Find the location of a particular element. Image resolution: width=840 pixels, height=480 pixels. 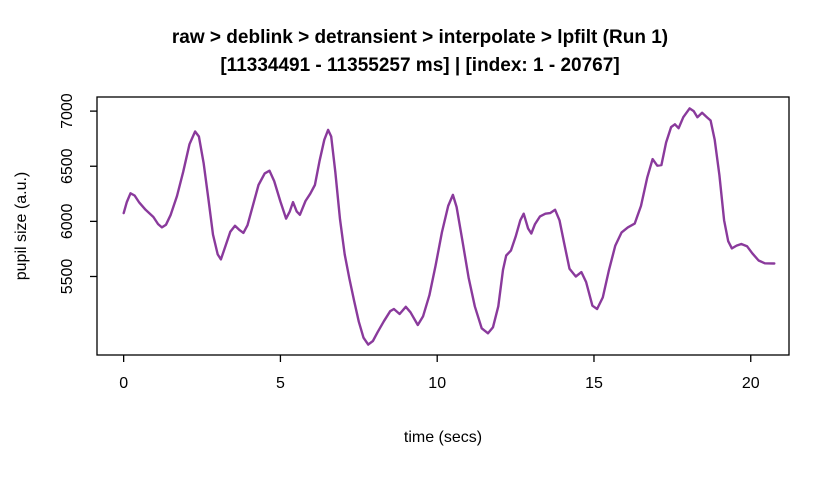

y-axis-label: pupil size (a.u.) is located at coordinates (21, 226).